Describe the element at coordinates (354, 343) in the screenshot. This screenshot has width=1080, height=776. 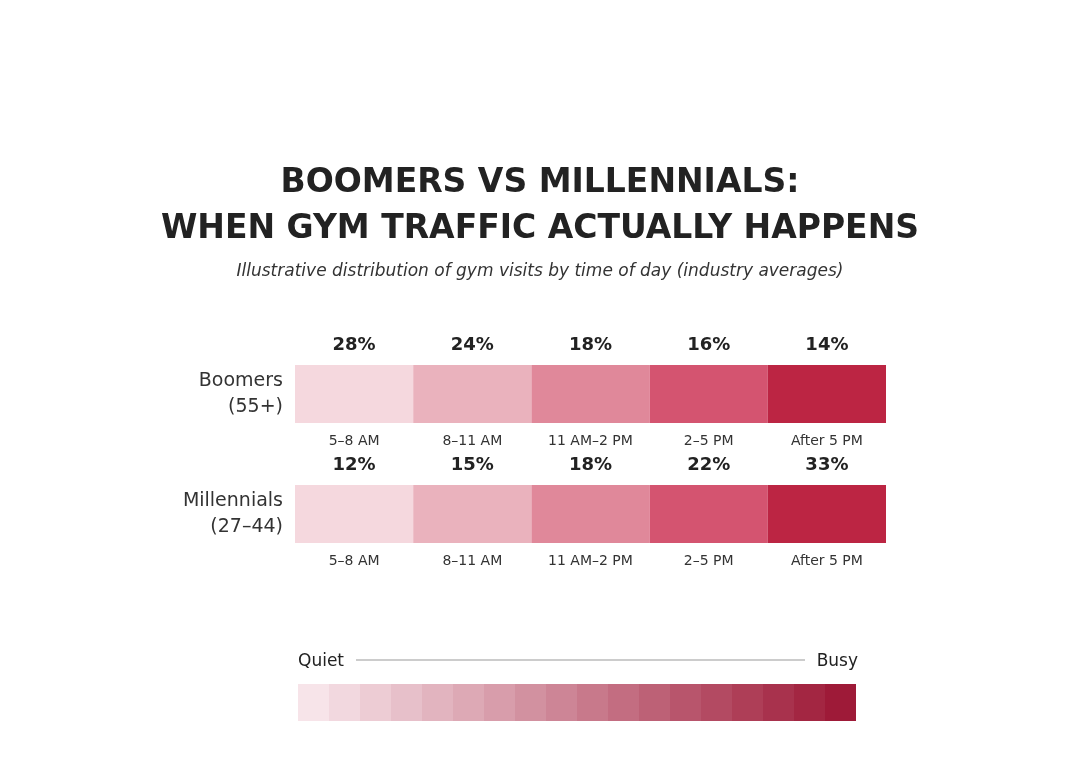
I see `data-label: 28%` at that location.